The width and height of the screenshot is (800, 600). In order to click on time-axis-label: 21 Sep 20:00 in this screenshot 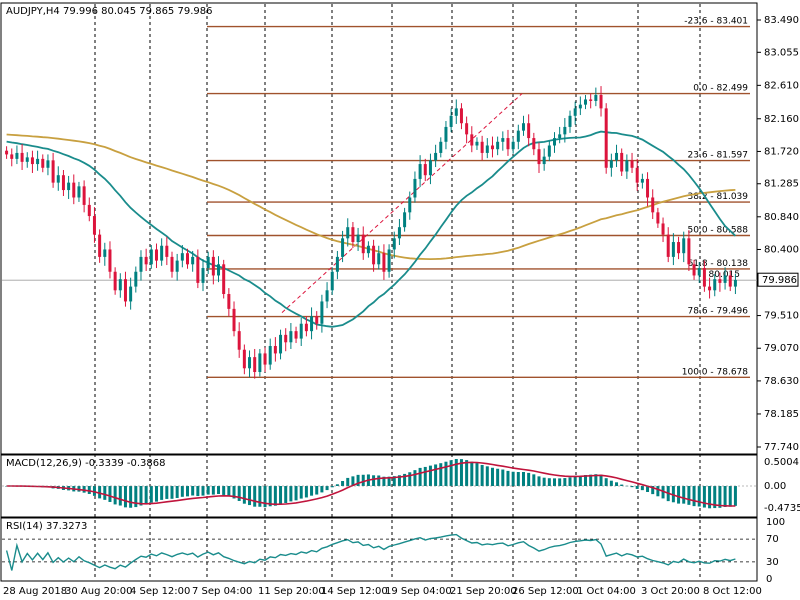, I will do `click(483, 591)`.